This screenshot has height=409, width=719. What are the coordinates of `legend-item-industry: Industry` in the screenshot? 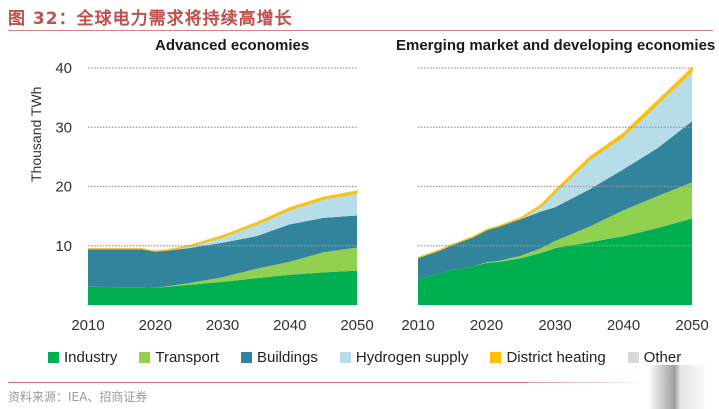 It's located at (82, 357).